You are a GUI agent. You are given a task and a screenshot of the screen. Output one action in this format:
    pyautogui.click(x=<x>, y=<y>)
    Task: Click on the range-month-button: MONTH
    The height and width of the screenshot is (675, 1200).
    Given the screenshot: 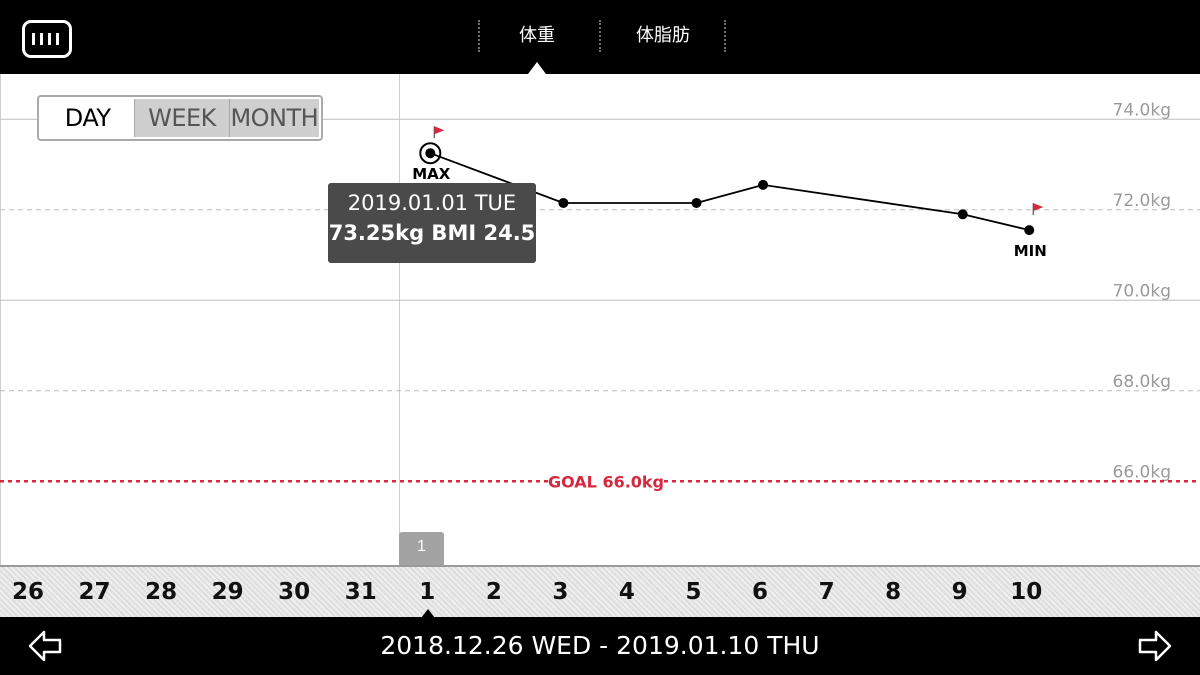 What is the action you would take?
    pyautogui.click(x=274, y=118)
    